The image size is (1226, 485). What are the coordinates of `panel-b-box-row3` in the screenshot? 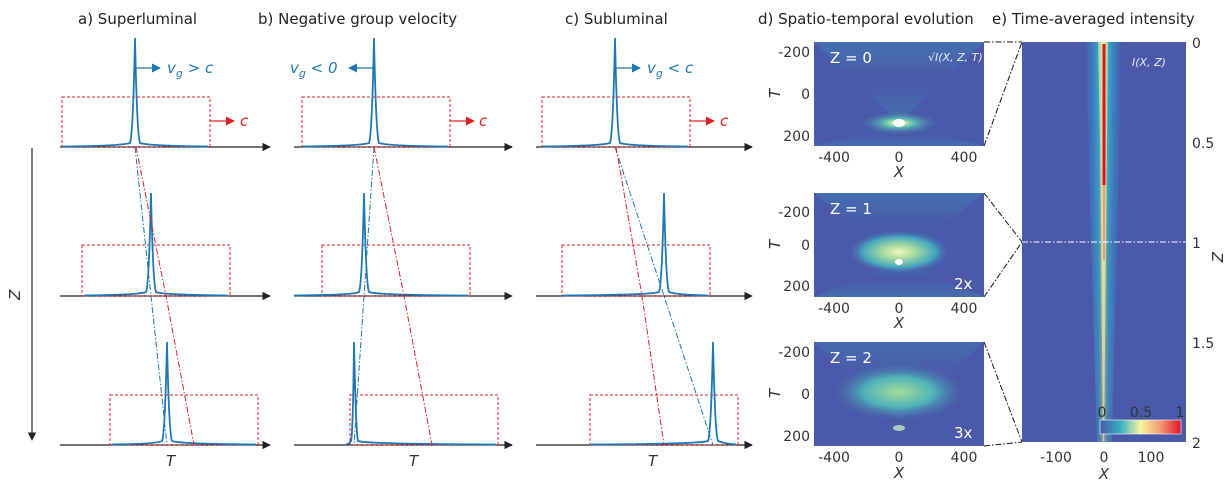 It's located at (424, 420).